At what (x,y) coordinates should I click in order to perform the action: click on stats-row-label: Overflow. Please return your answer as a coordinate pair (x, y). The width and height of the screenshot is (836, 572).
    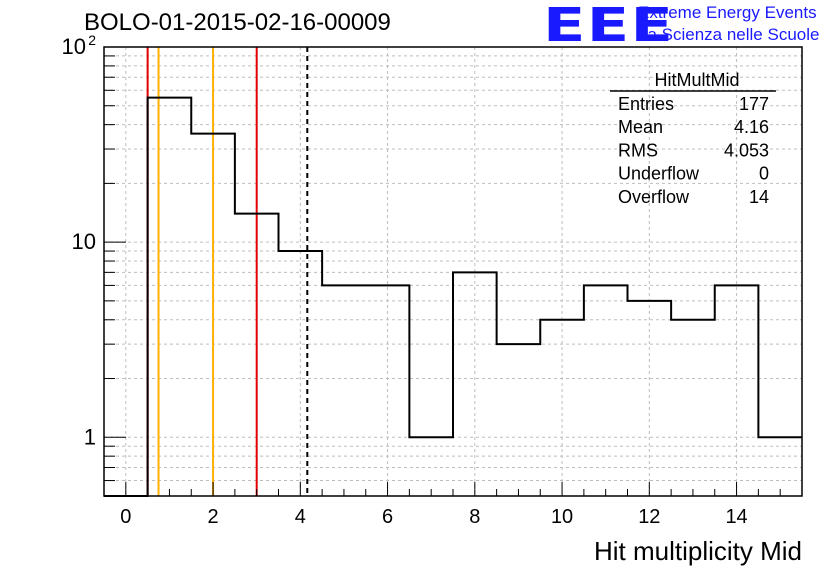
    Looking at the image, I should click on (654, 197).